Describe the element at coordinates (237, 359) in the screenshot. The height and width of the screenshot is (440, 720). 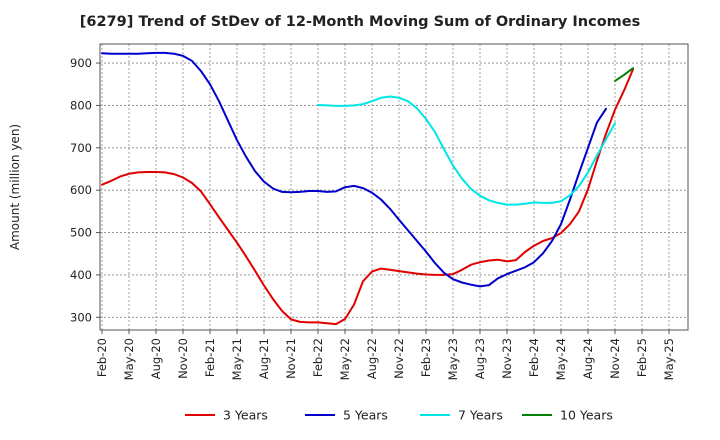
I see `x-tick-label: May-21` at that location.